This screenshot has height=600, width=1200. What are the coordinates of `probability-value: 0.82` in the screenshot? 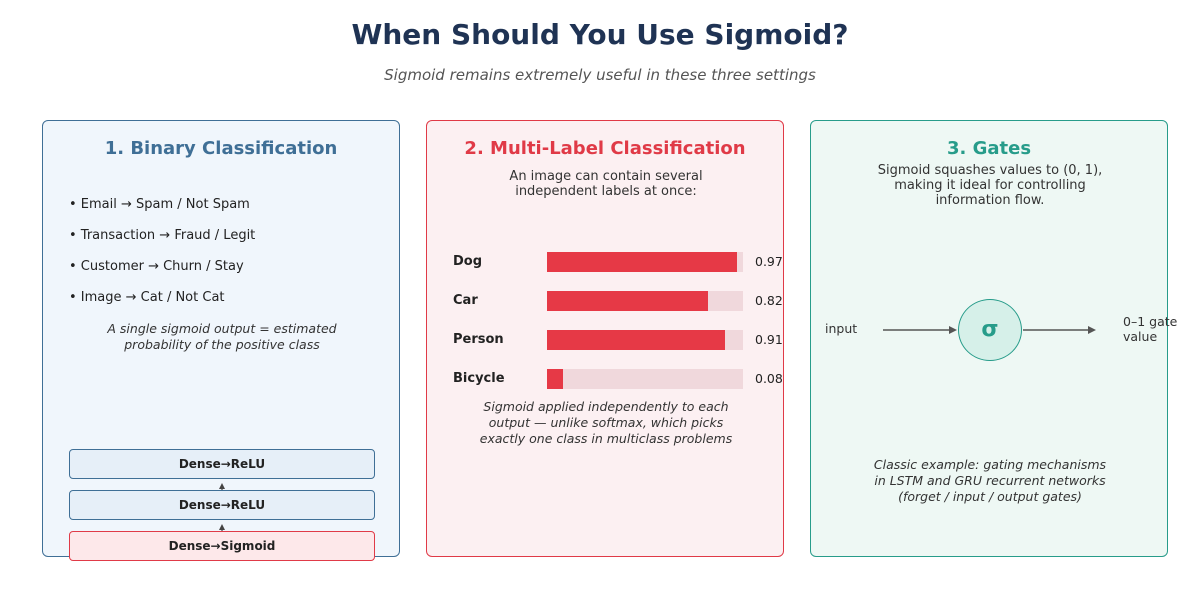 It's located at (769, 300).